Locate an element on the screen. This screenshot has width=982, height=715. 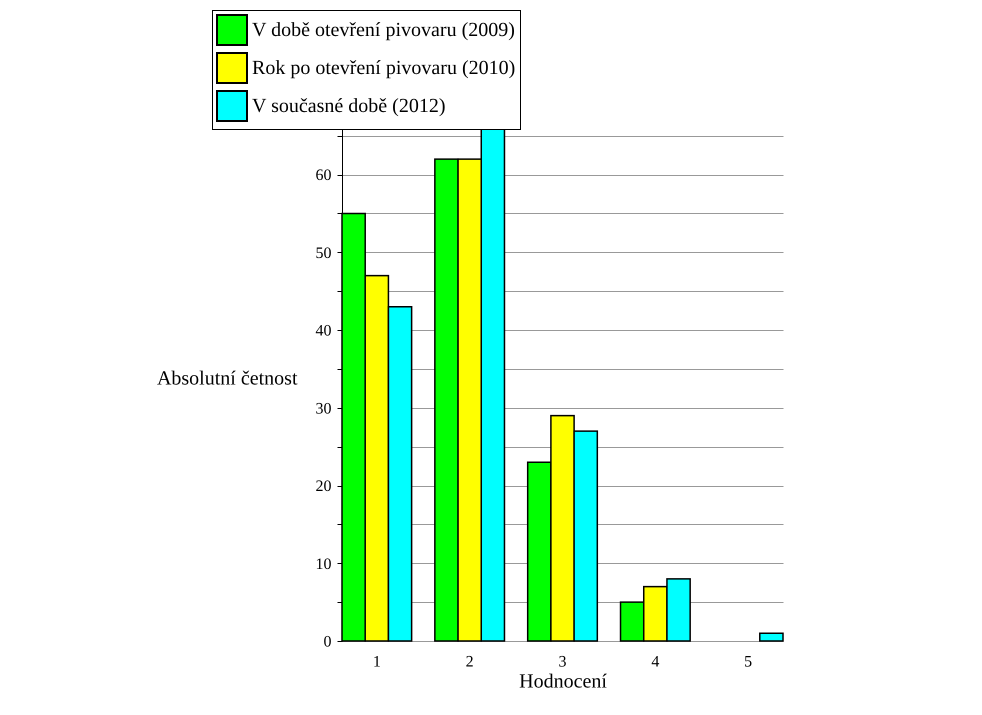
y-tick-label: 30 is located at coordinates (324, 409).